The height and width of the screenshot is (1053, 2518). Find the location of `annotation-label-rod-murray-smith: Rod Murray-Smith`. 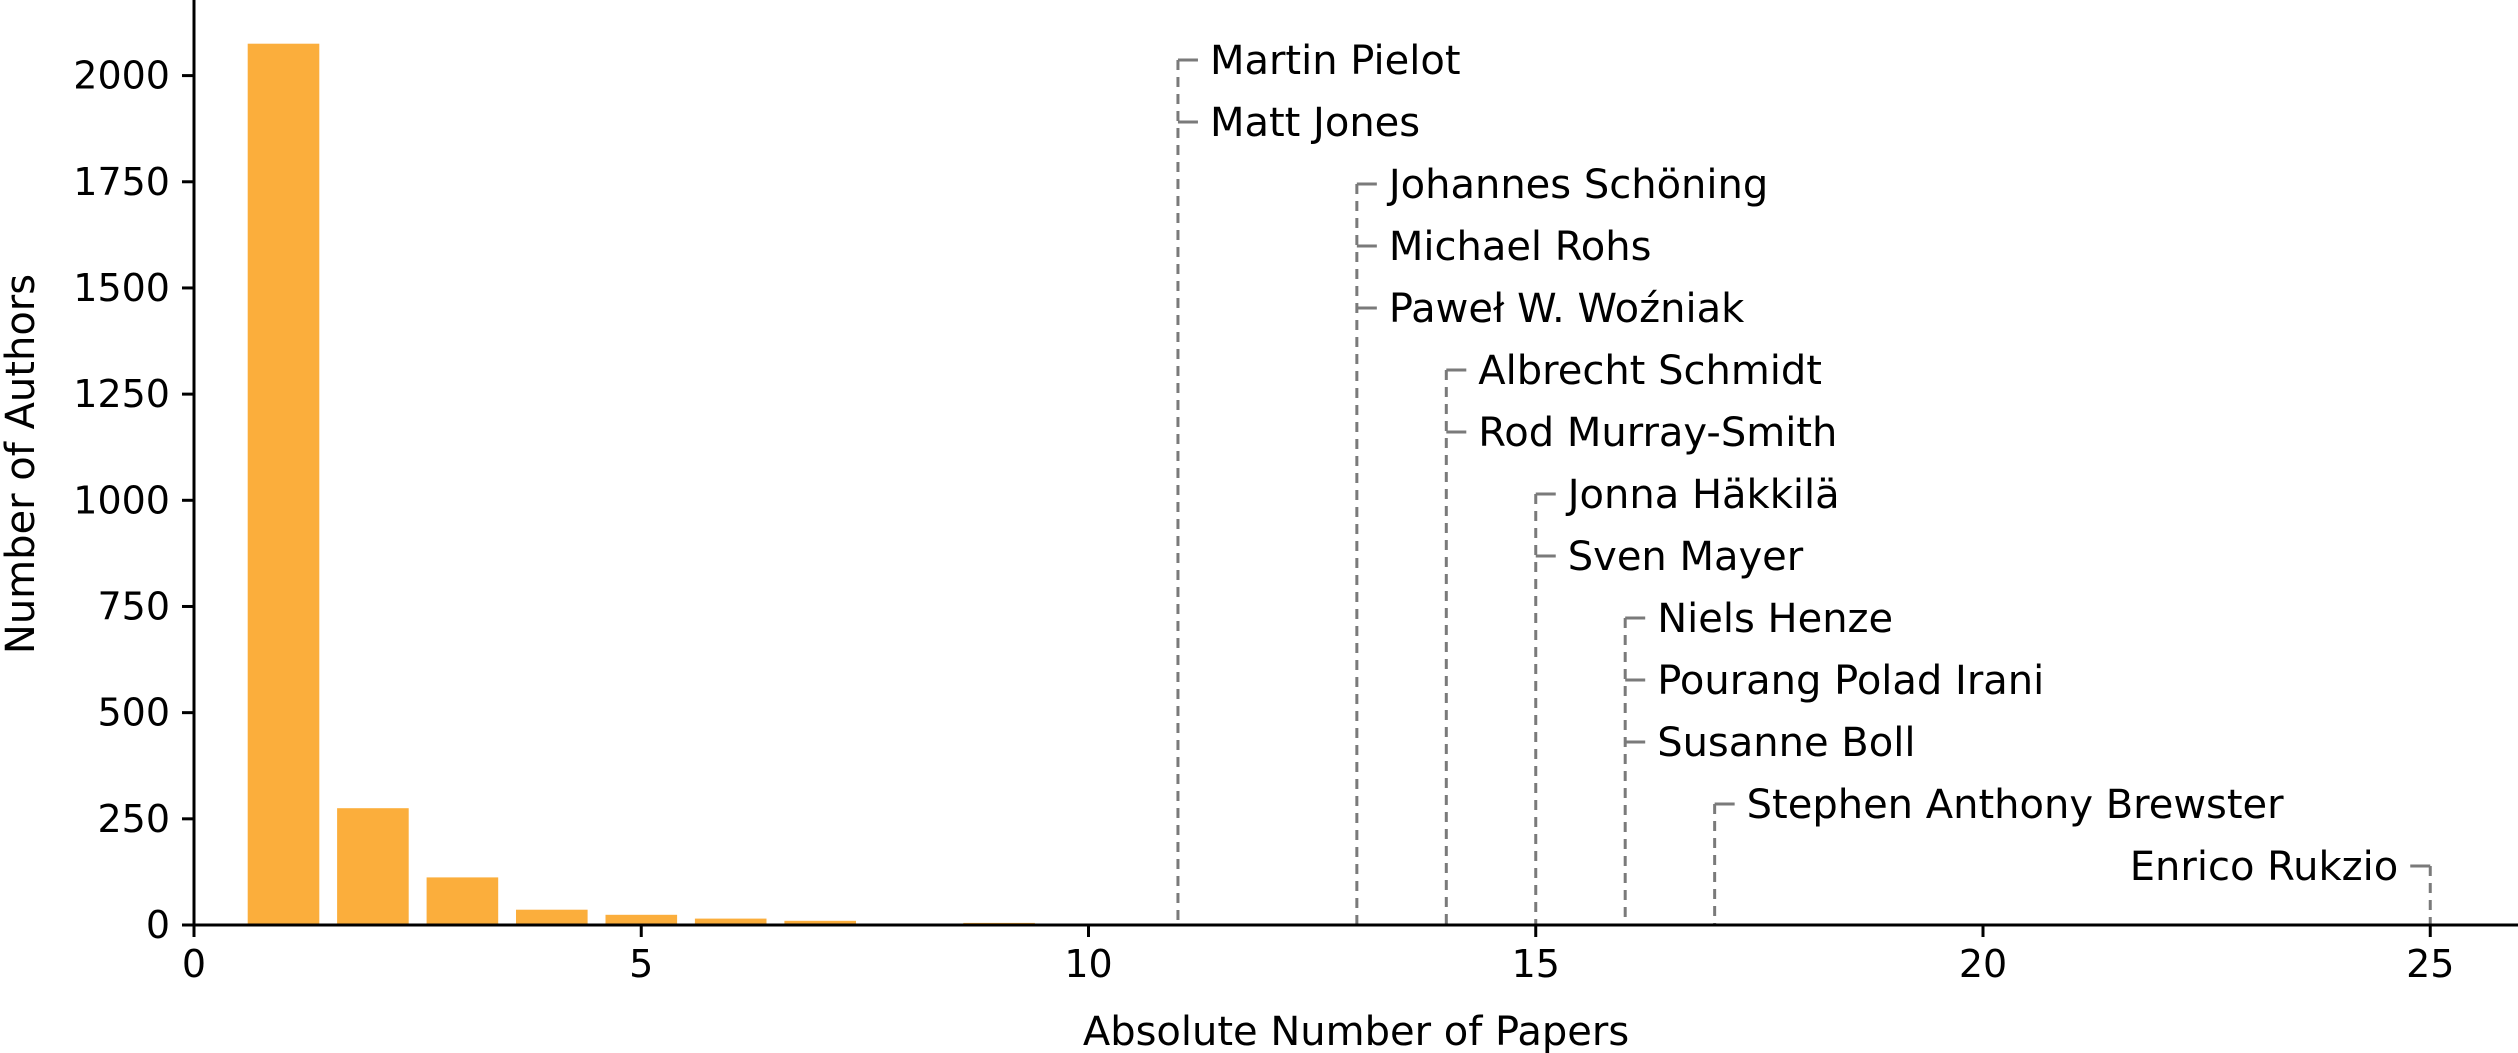

annotation-label-rod-murray-smith: Rod Murray-Smith is located at coordinates (1657, 433).